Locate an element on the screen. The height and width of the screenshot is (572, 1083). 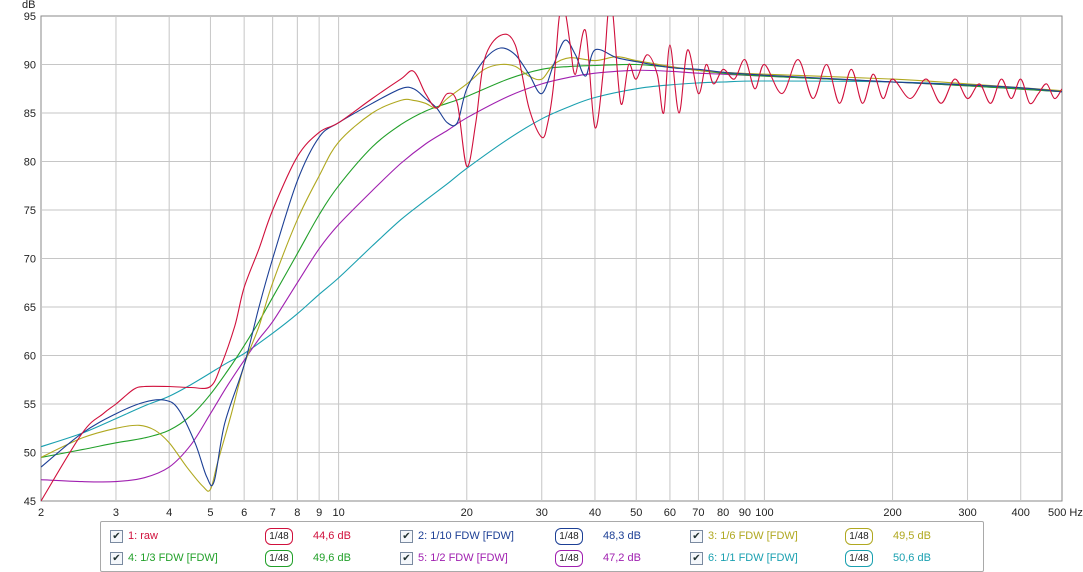
x-tick-label: 10 is located at coordinates (338, 513).